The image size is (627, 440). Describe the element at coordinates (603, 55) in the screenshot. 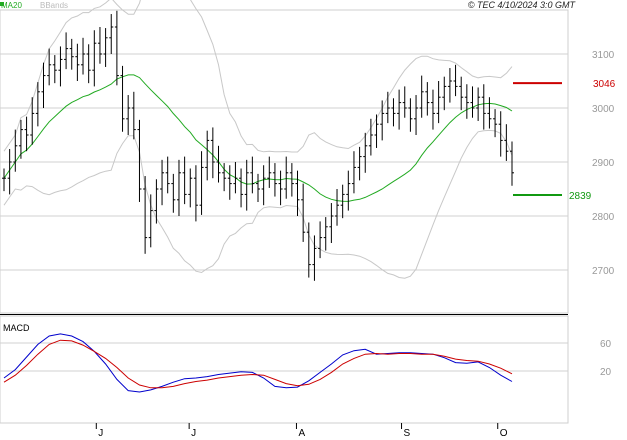

I see `price-ytick-label: 3100` at that location.